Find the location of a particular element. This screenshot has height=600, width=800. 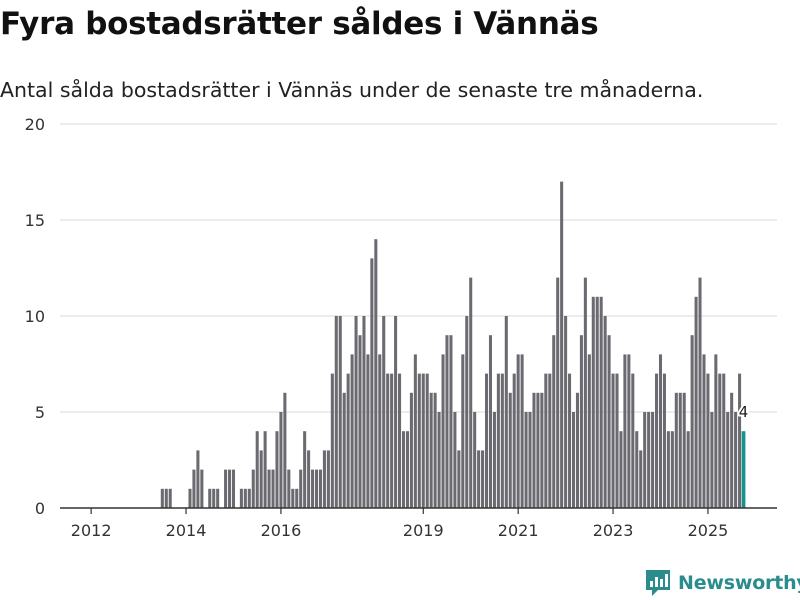

y-tick-label: 5 is located at coordinates (40, 412).